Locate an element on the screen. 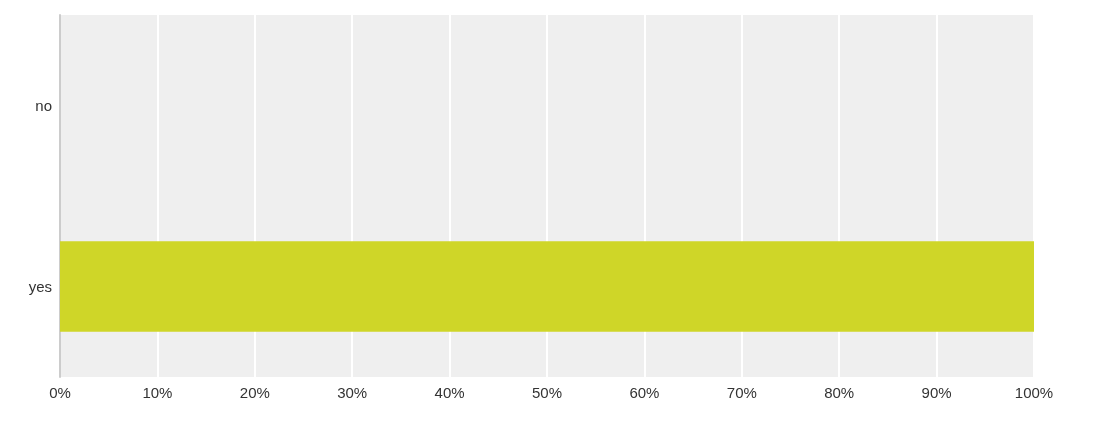  x-tick-label: 0% is located at coordinates (60, 392).